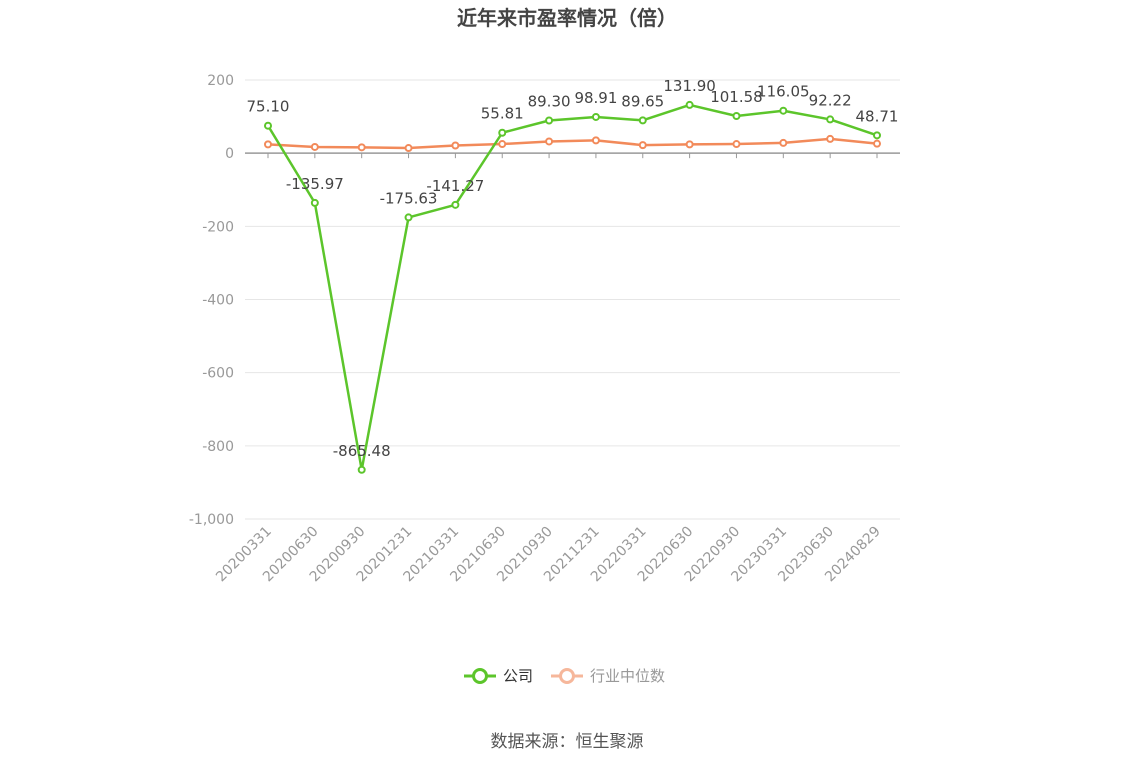 The image size is (1134, 766). Describe the element at coordinates (211, 520) in the screenshot. I see `y-tick-label: -1,000` at that location.